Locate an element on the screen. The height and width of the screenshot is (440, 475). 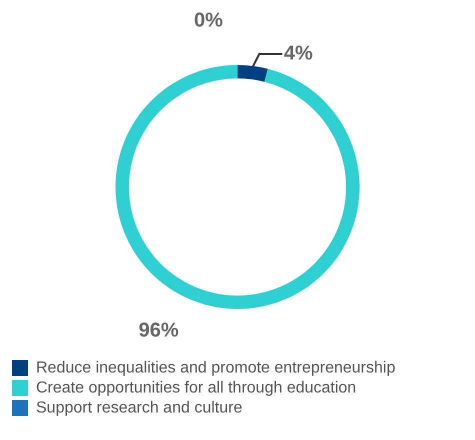
legend-label: Reduce inequalities and promote entrepreneurship is located at coordinates (216, 367).